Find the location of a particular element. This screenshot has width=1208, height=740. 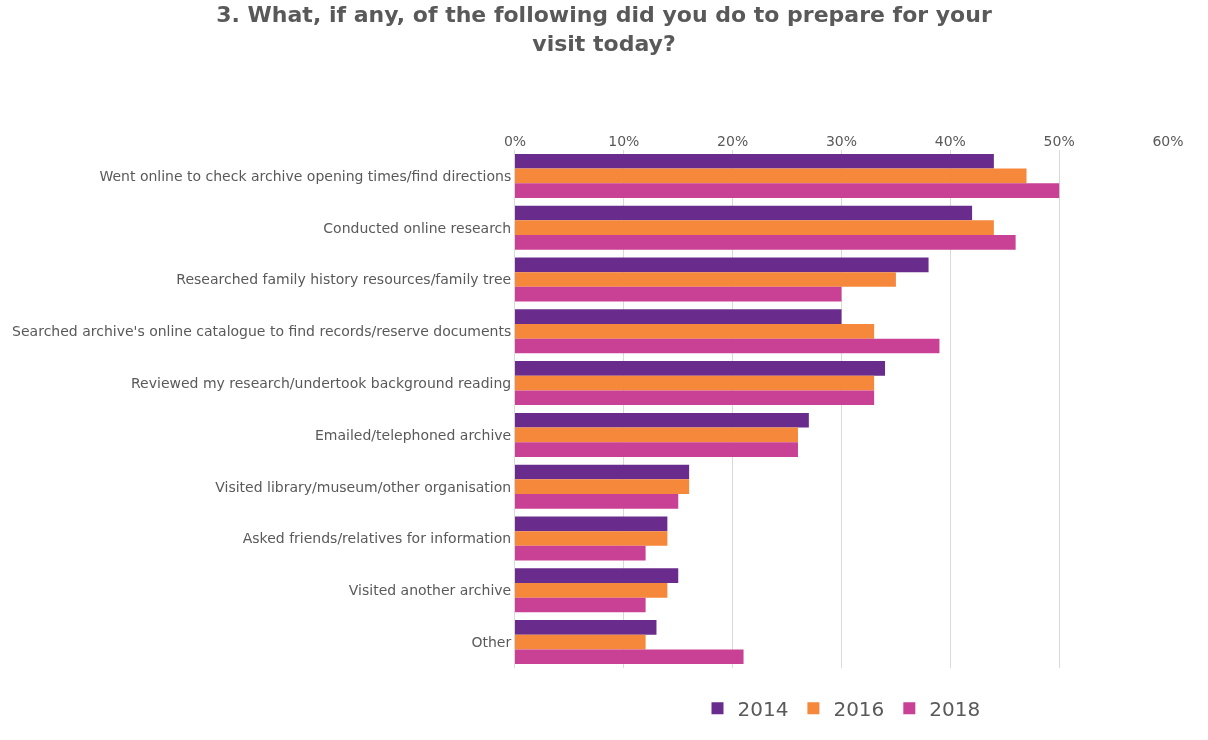

y-tick-label: Conducted online research is located at coordinates (417, 227).